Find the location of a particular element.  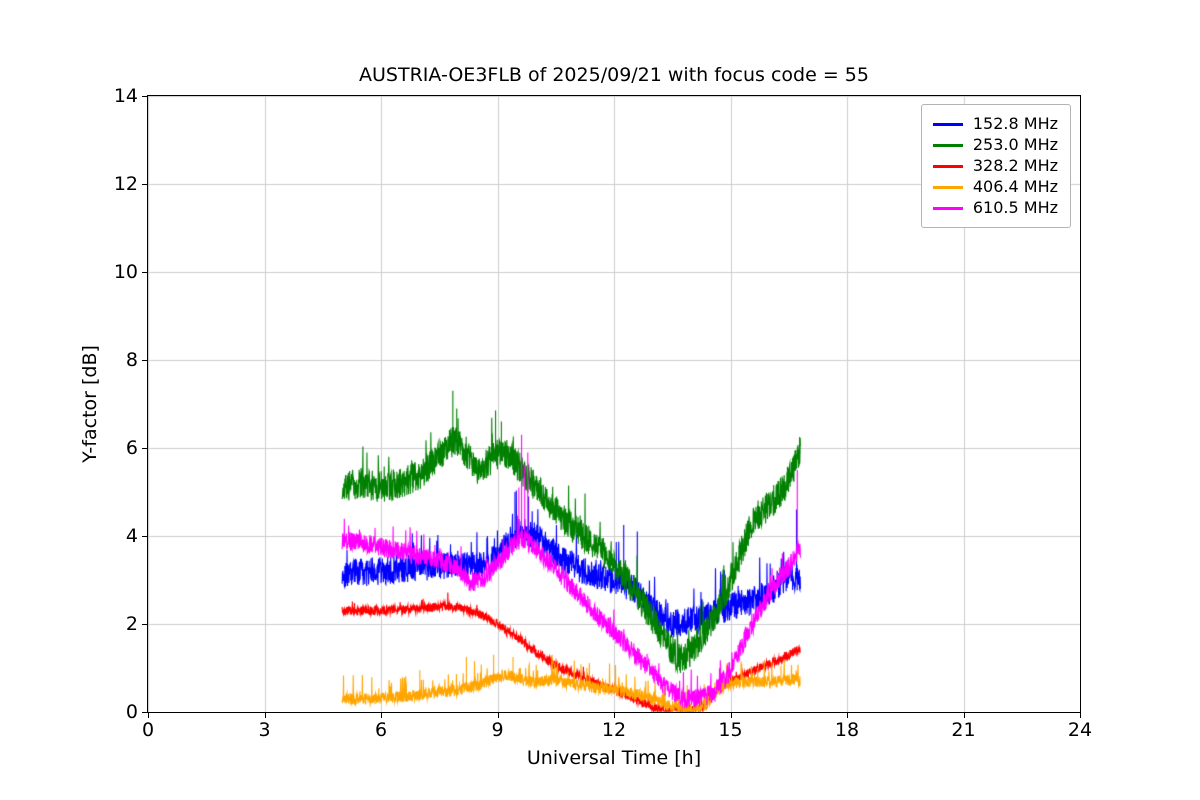

x-tick-label: 15 is located at coordinates (730, 730).